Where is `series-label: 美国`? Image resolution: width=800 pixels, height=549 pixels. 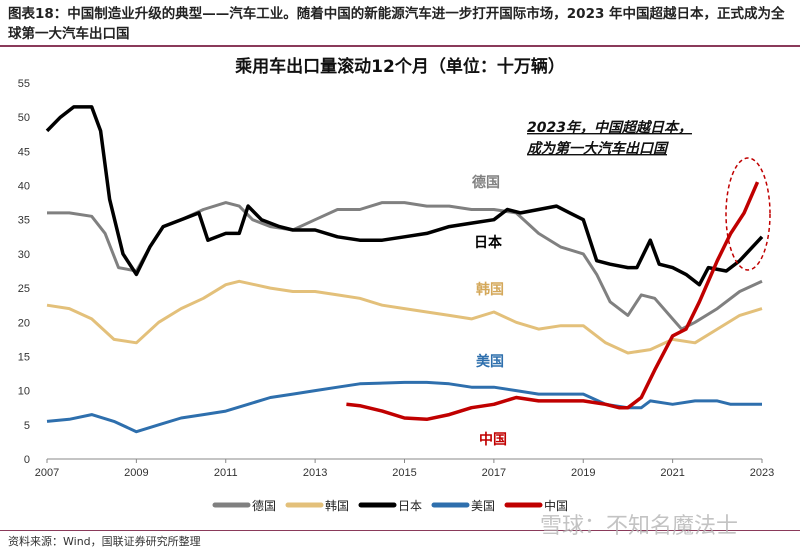
series-label: 美国 is located at coordinates (490, 361).